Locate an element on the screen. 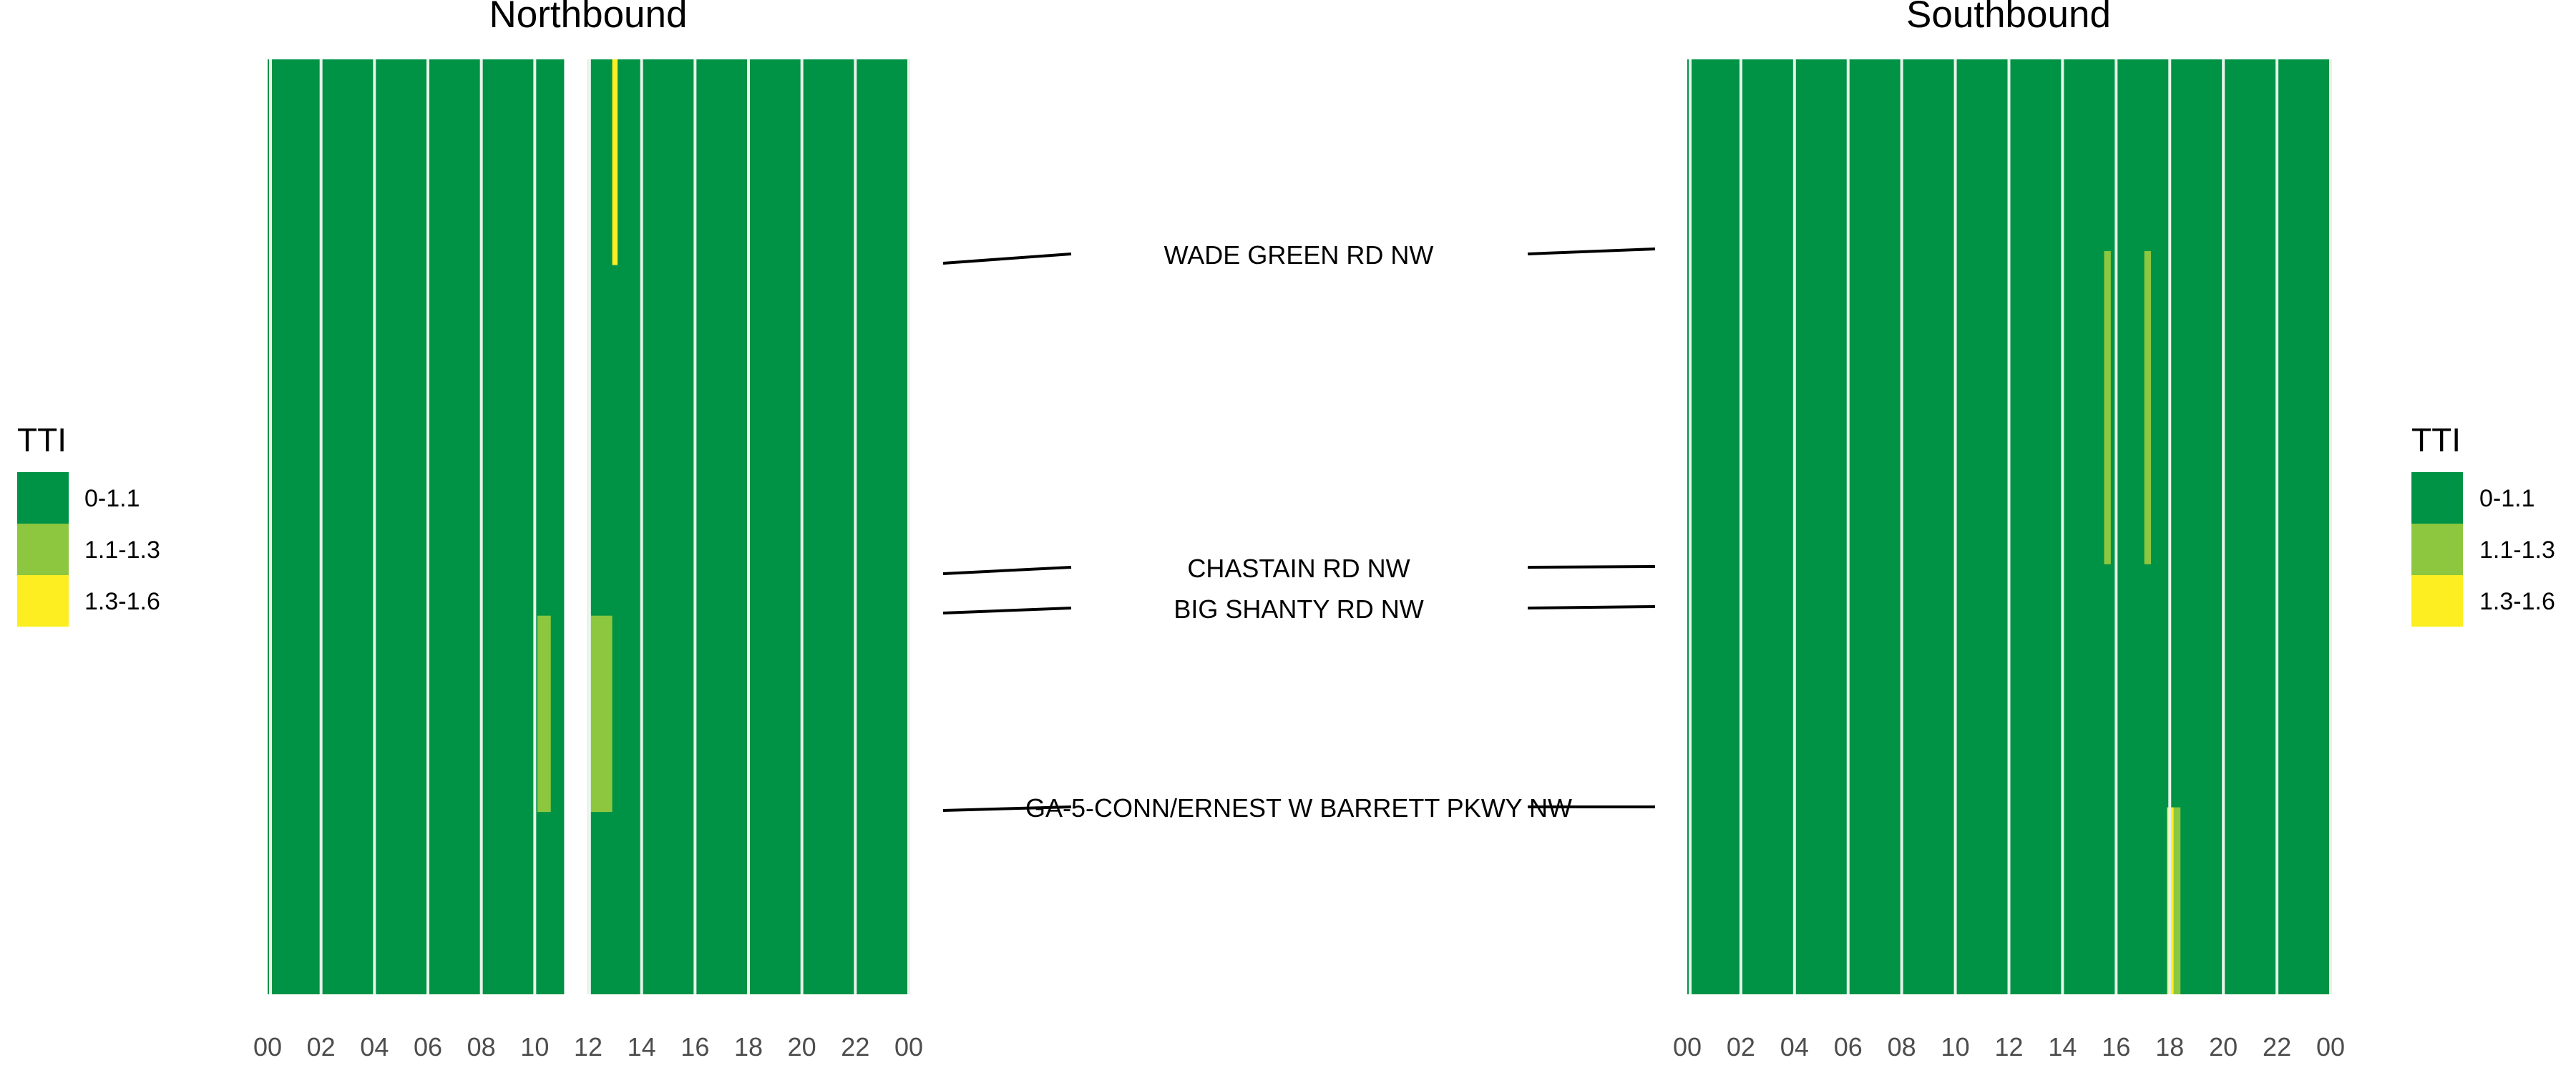  road-label: GA-5-CONN/ERNEST W BARRETT PKWY NW is located at coordinates (1298, 808).